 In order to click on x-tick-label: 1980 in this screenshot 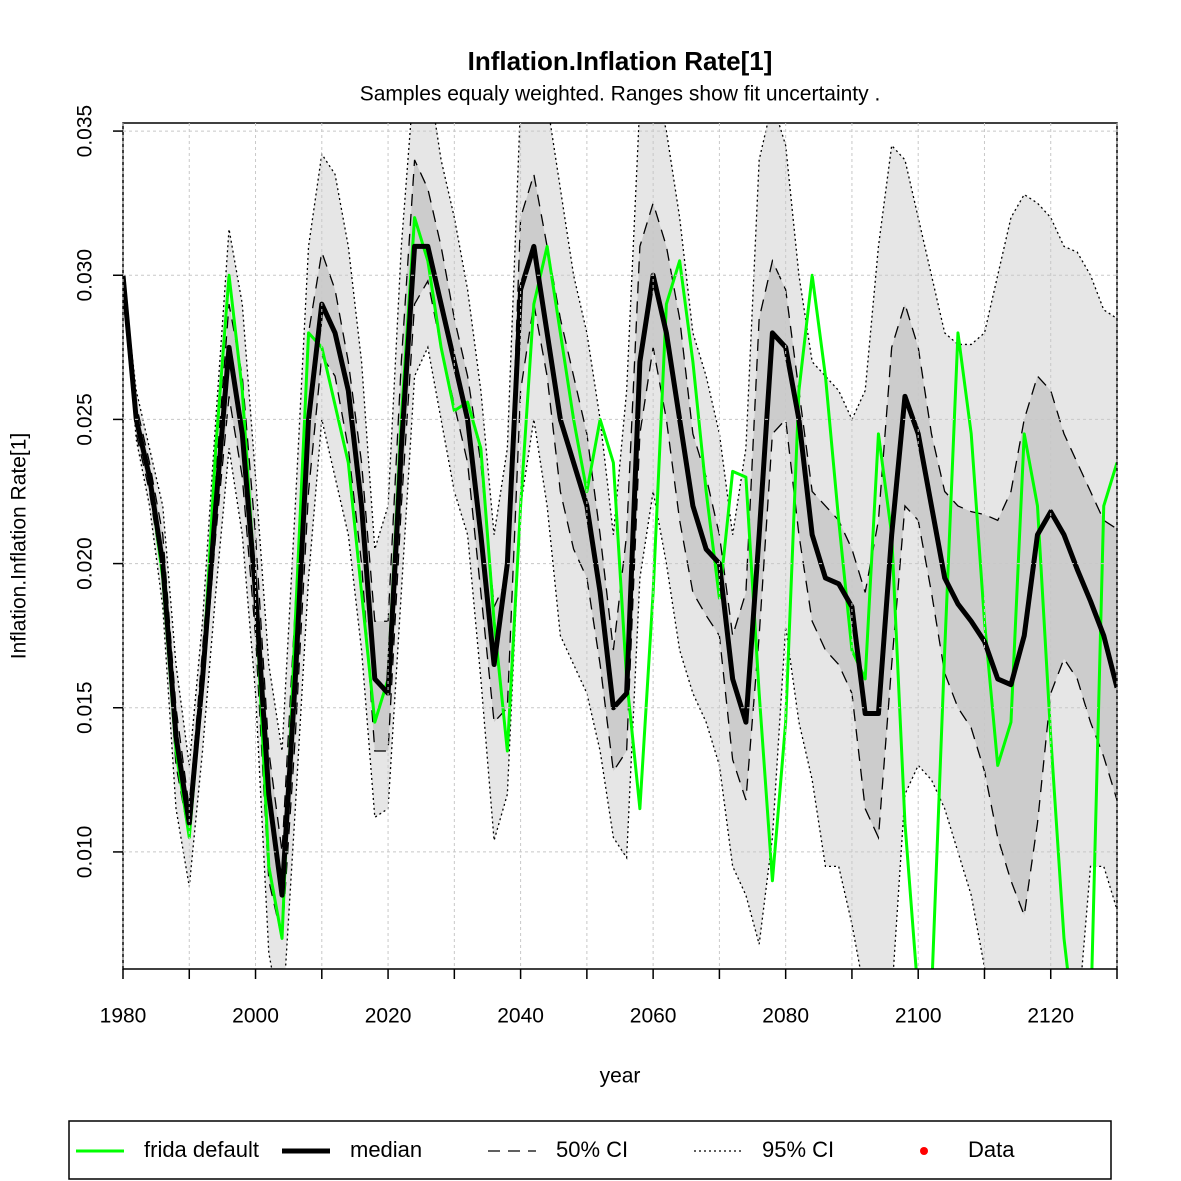, I will do `click(123, 1016)`.